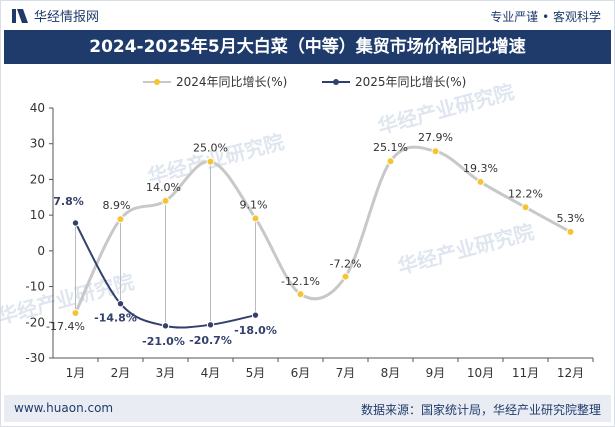 Image resolution: width=615 pixels, height=427 pixels. Describe the element at coordinates (231, 82) in the screenshot. I see `legend-label-1: 2024年同比增长(%)` at that location.